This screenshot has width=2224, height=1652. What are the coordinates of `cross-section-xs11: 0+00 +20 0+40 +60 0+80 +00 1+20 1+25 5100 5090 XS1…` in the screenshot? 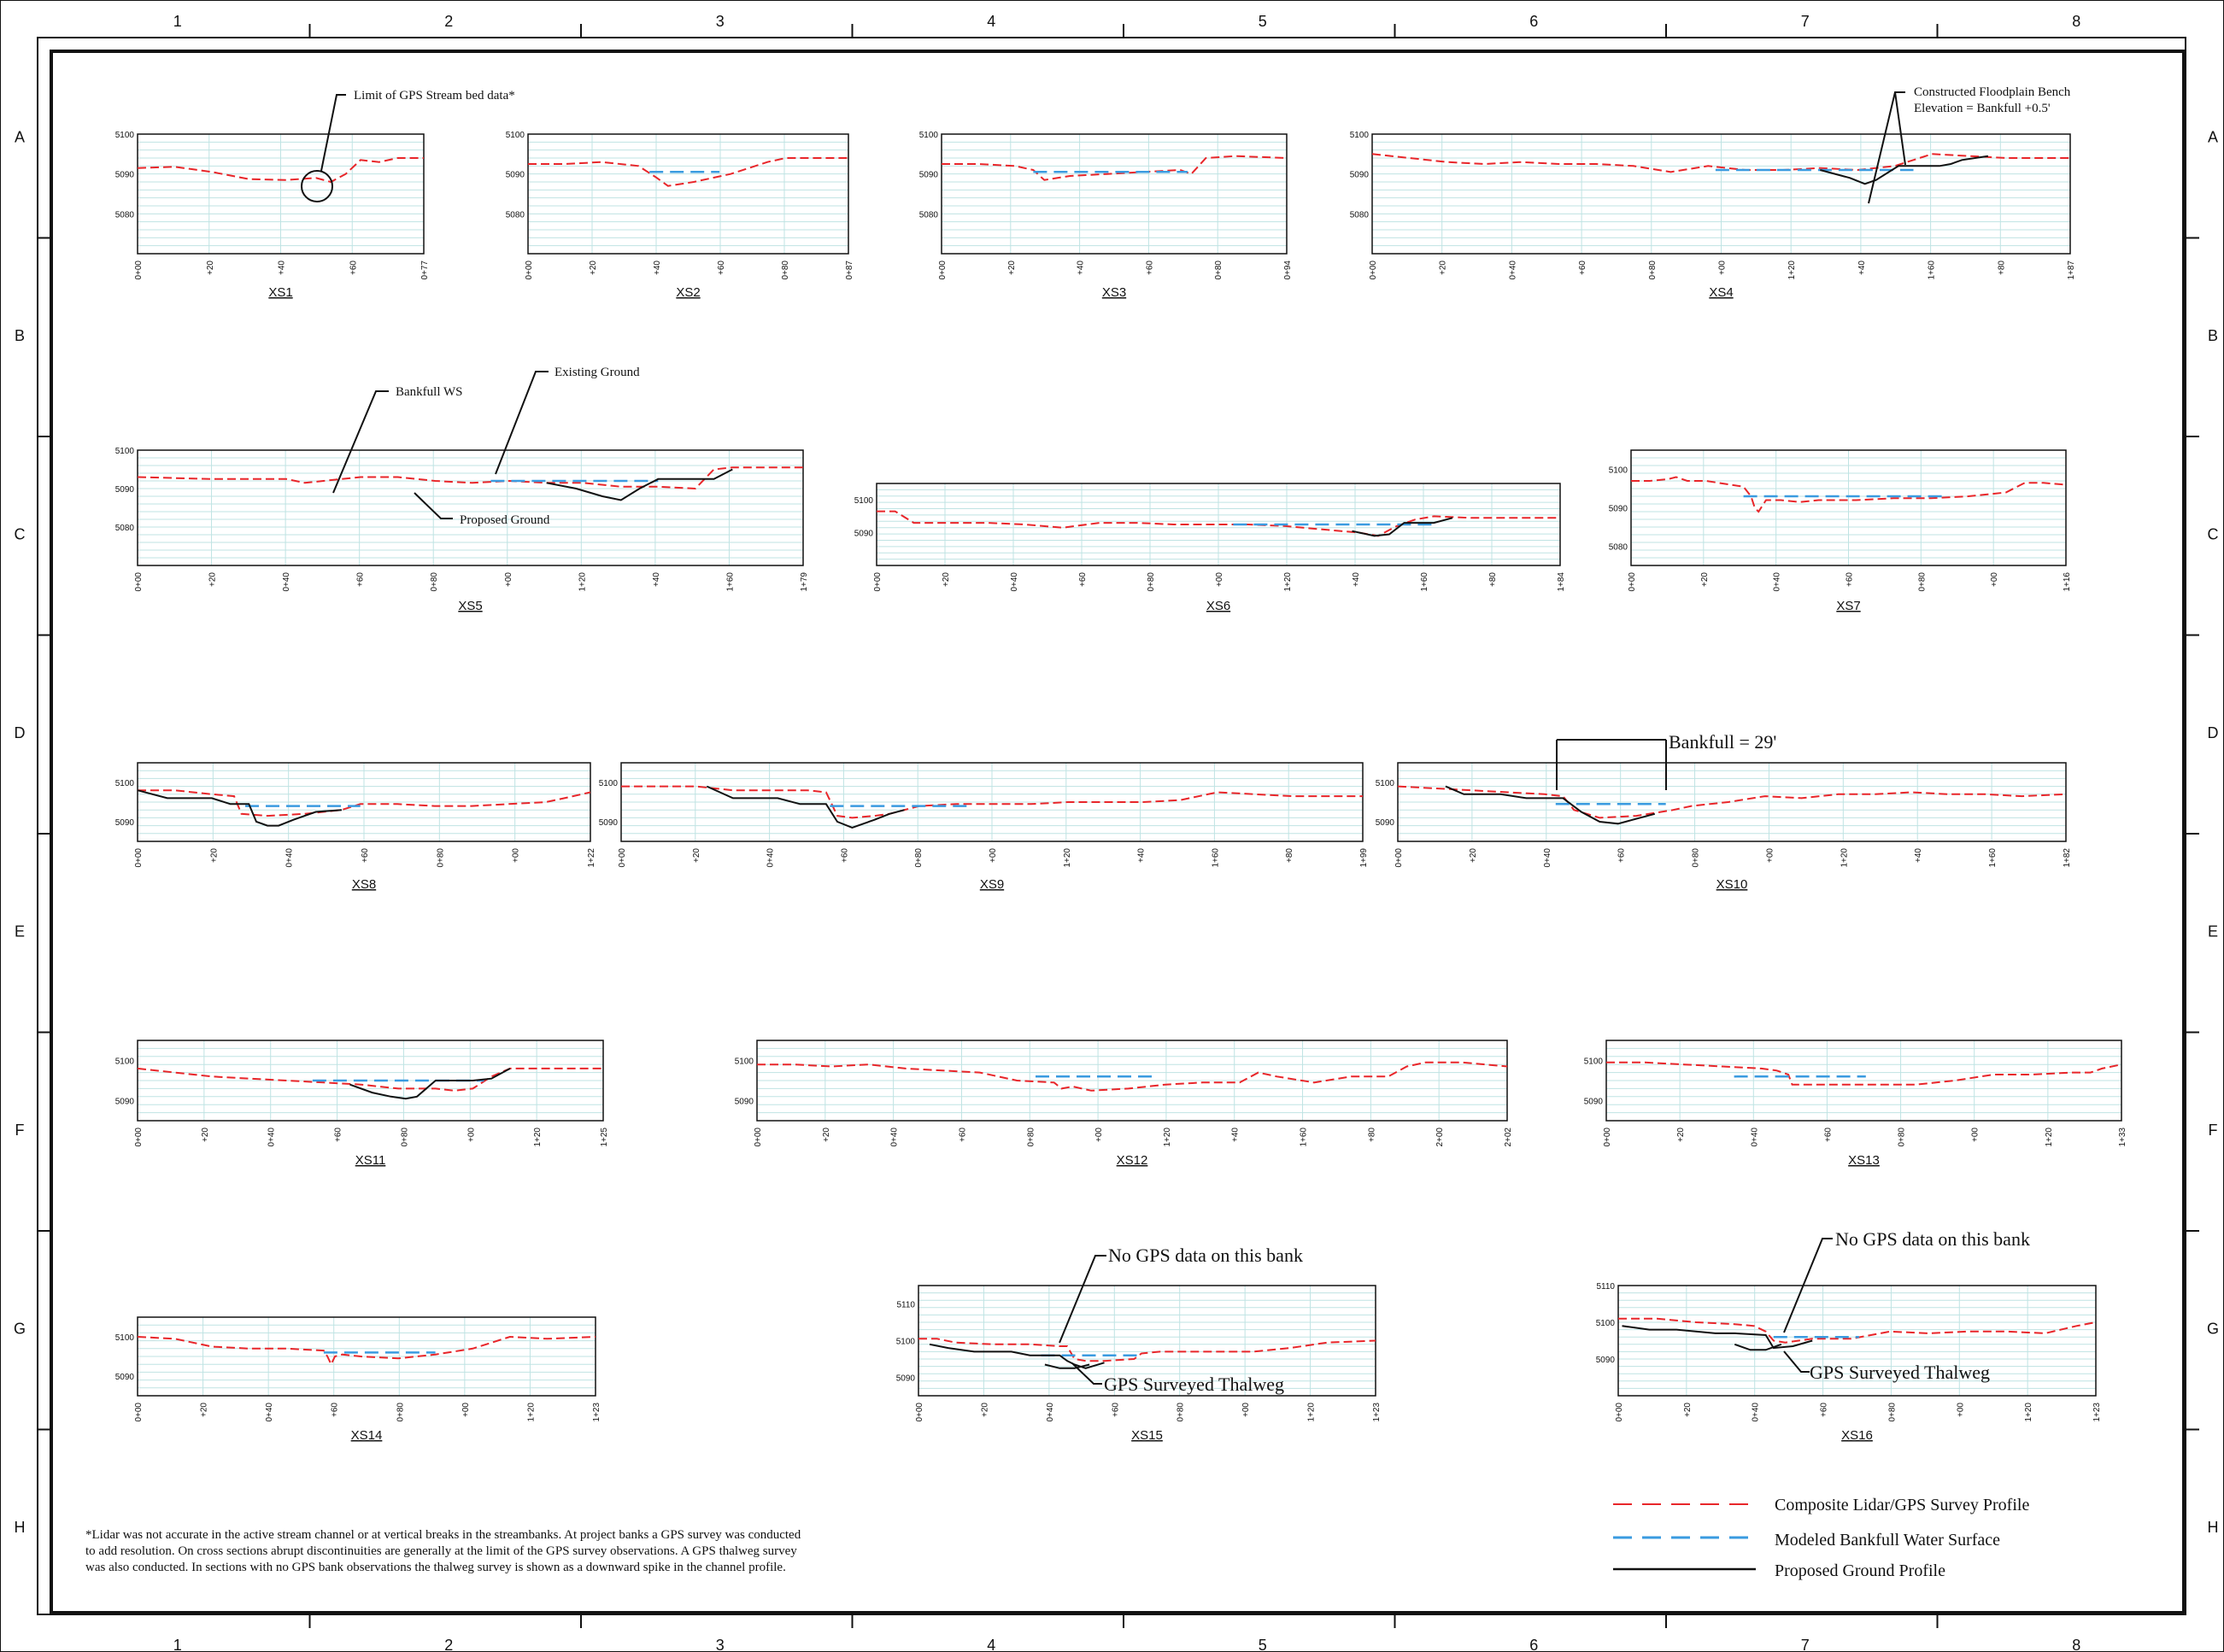 It's located at (362, 1104).